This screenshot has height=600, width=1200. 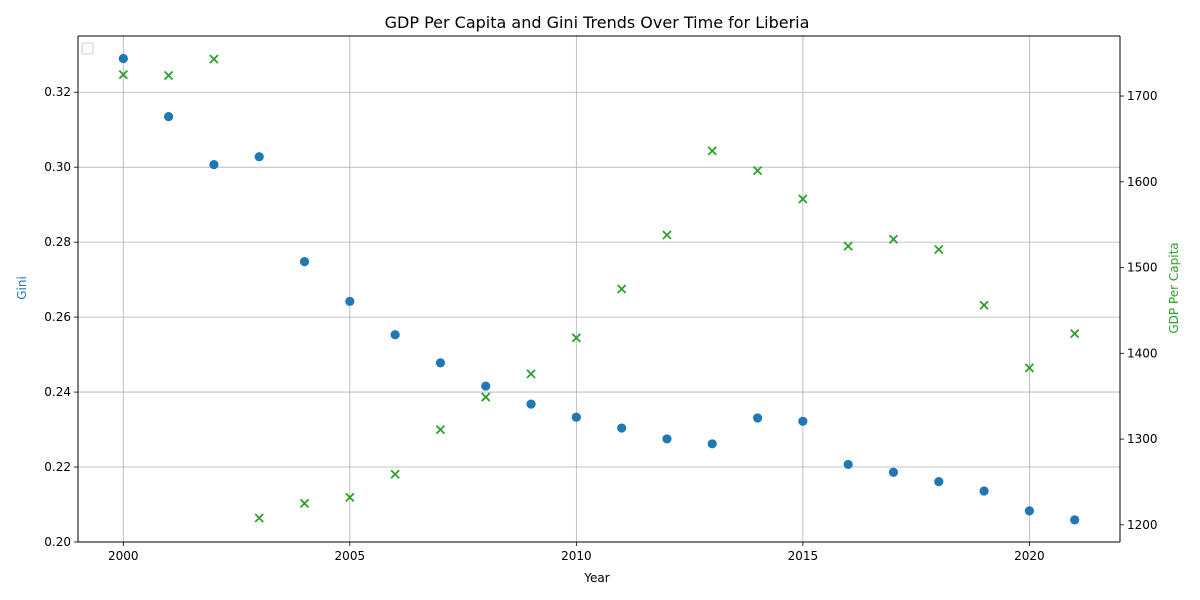 I want to click on y-left-tick-label: 0.20, so click(x=57, y=542).